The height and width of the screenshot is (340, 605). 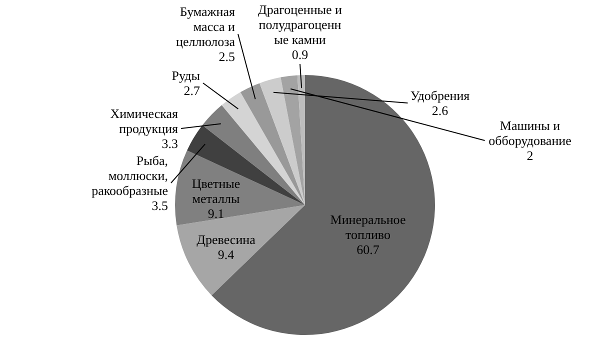 What do you see at coordinates (216, 213) in the screenshot?
I see `data-label: 9.1` at bounding box center [216, 213].